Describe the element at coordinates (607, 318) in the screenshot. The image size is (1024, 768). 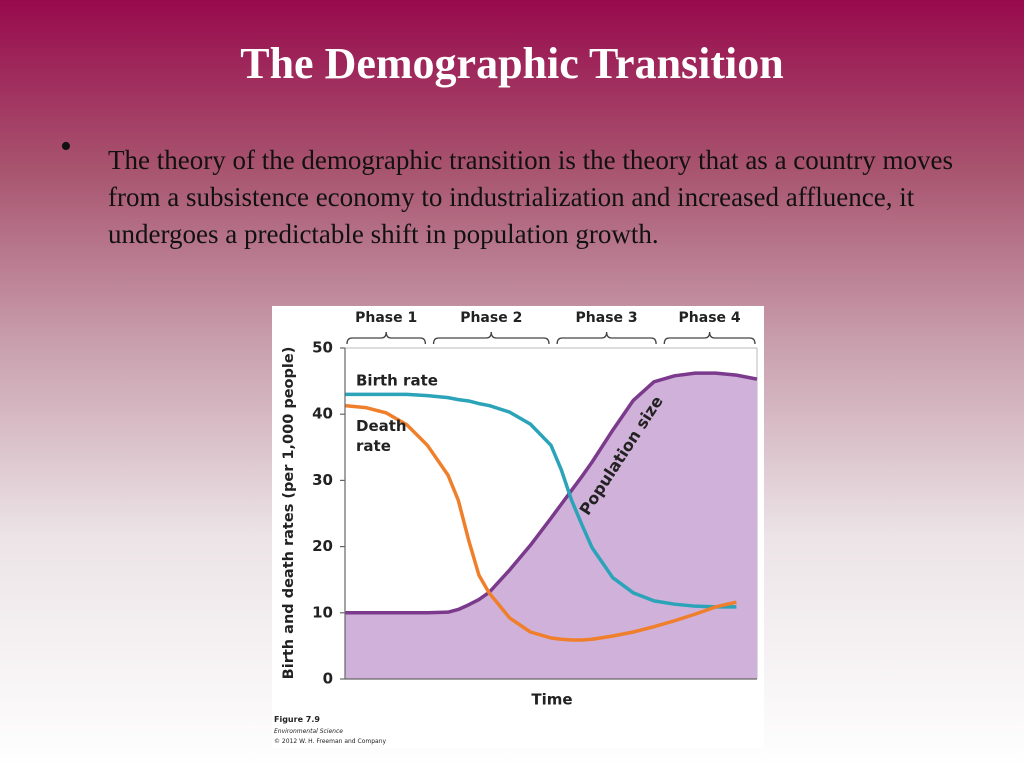
I see `phase-label: Phase 3` at that location.